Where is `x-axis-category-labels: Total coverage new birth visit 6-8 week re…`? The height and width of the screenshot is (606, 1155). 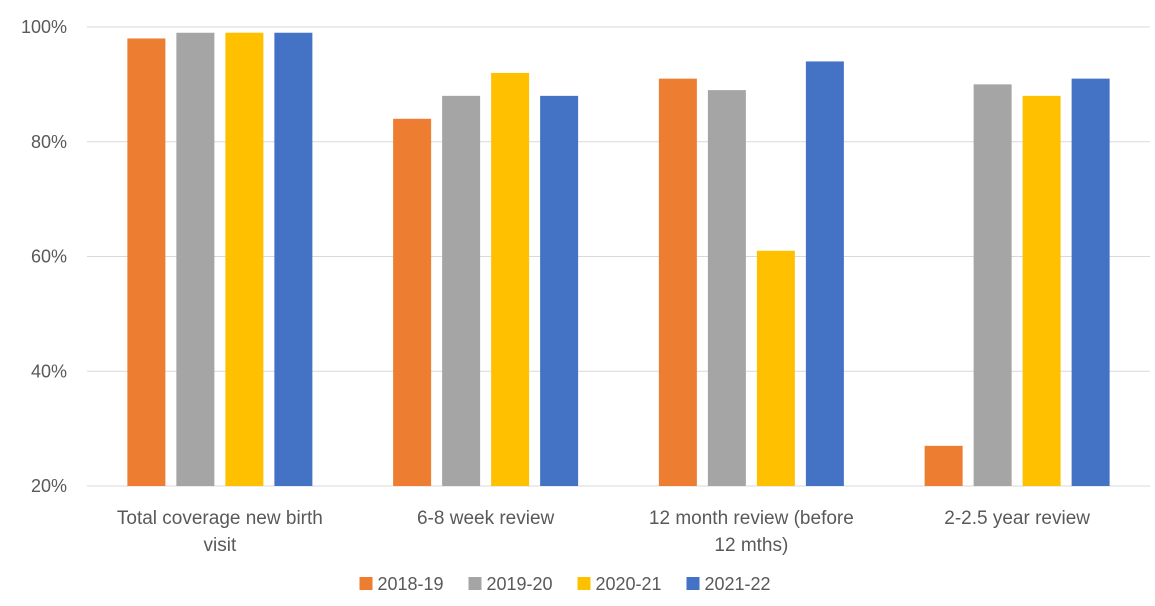
x-axis-category-labels: Total coverage new birth visit 6-8 week re… is located at coordinates (603, 532).